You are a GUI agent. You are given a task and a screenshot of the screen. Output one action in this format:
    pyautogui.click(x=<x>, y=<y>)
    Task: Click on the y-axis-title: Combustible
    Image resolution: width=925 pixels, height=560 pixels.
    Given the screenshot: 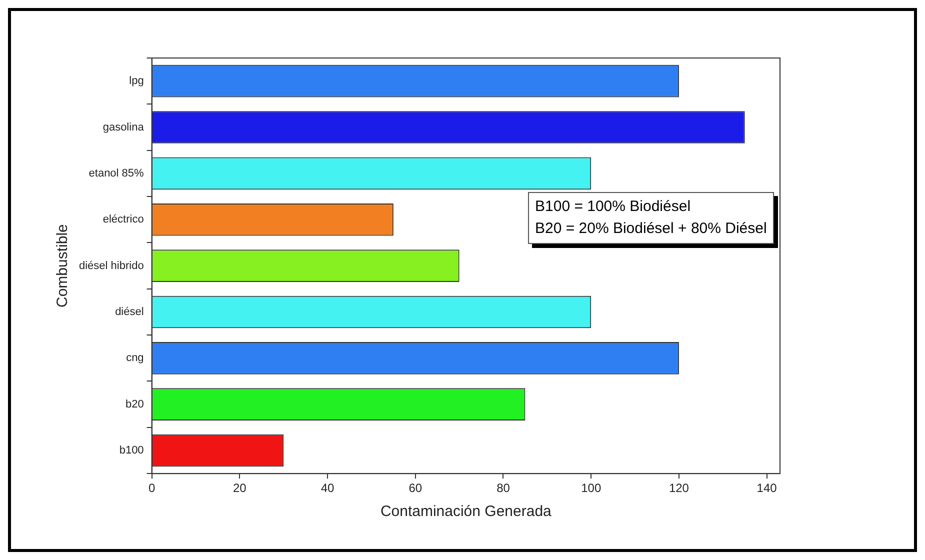 What is the action you would take?
    pyautogui.click(x=63, y=266)
    